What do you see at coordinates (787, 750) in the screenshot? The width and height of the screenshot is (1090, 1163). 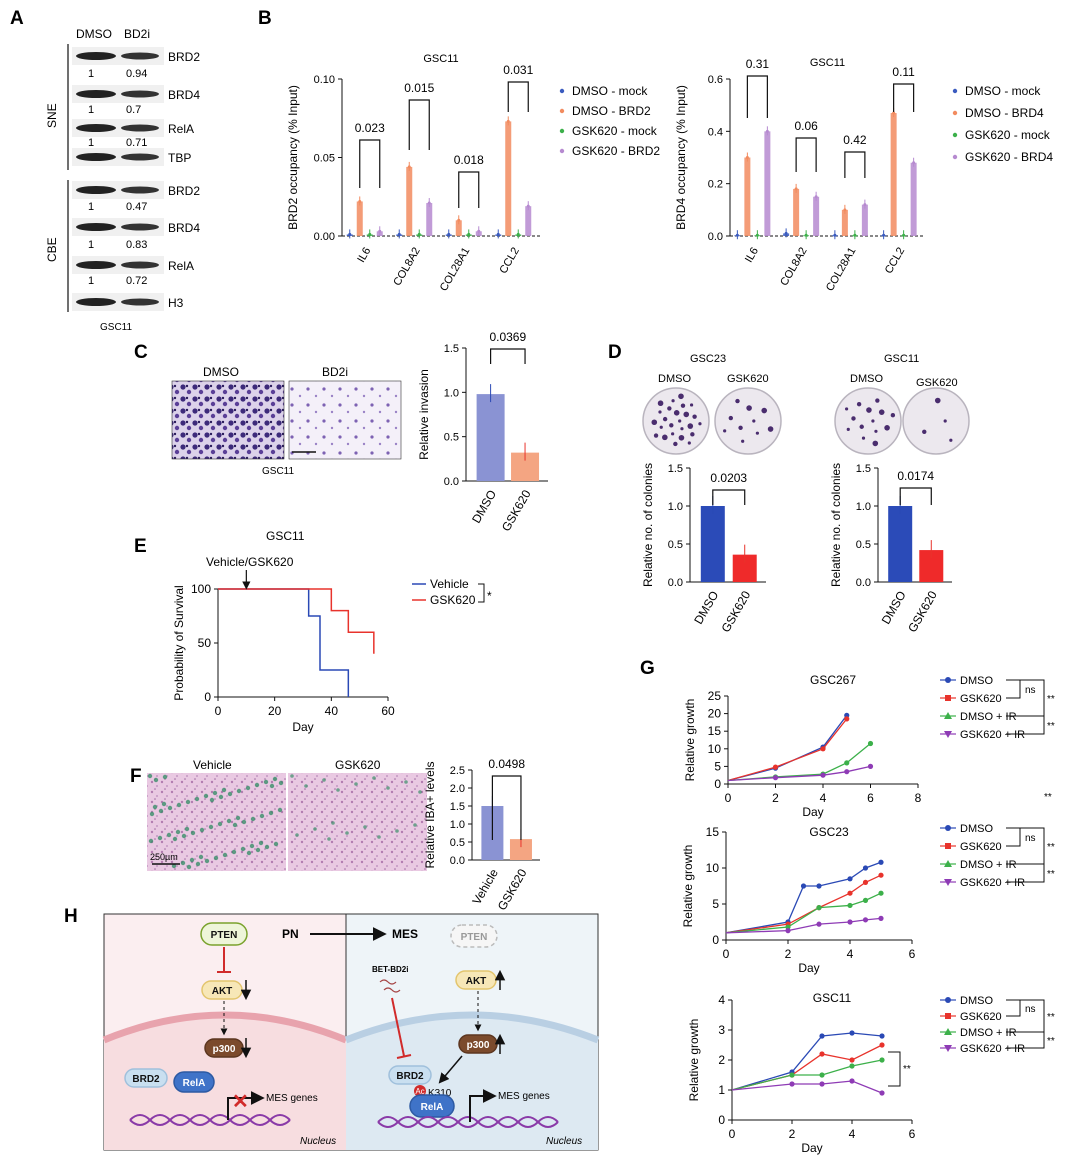 I see `growth-curve` at bounding box center [787, 750].